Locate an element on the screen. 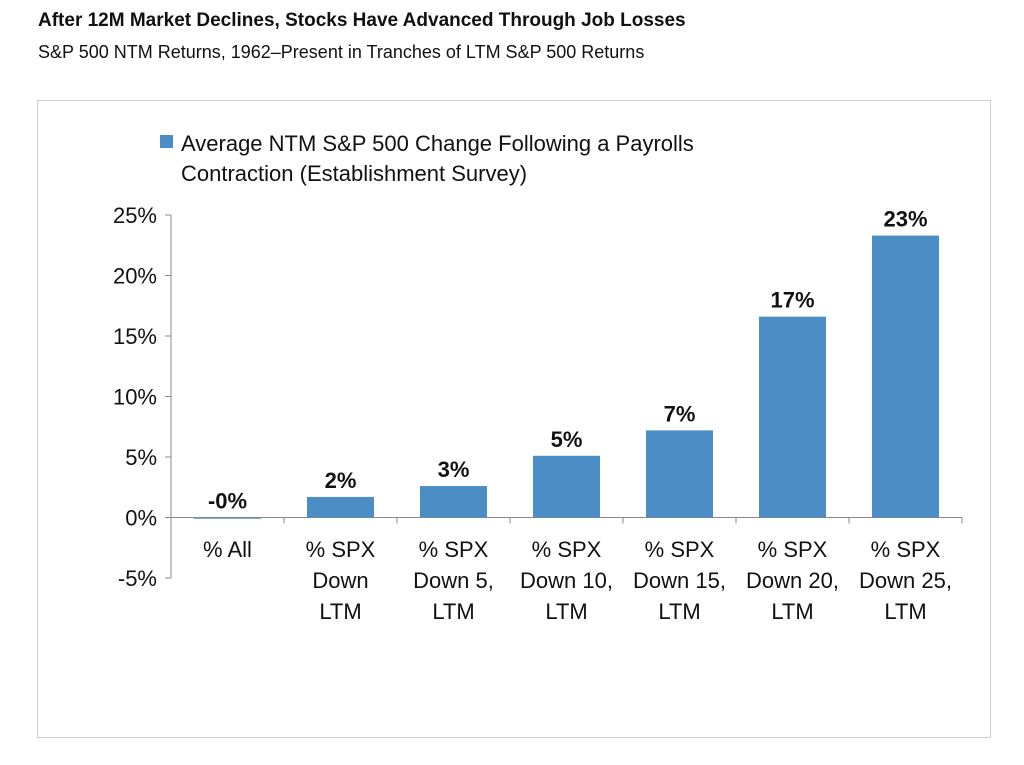  y-tick-label: -5% is located at coordinates (137, 578).